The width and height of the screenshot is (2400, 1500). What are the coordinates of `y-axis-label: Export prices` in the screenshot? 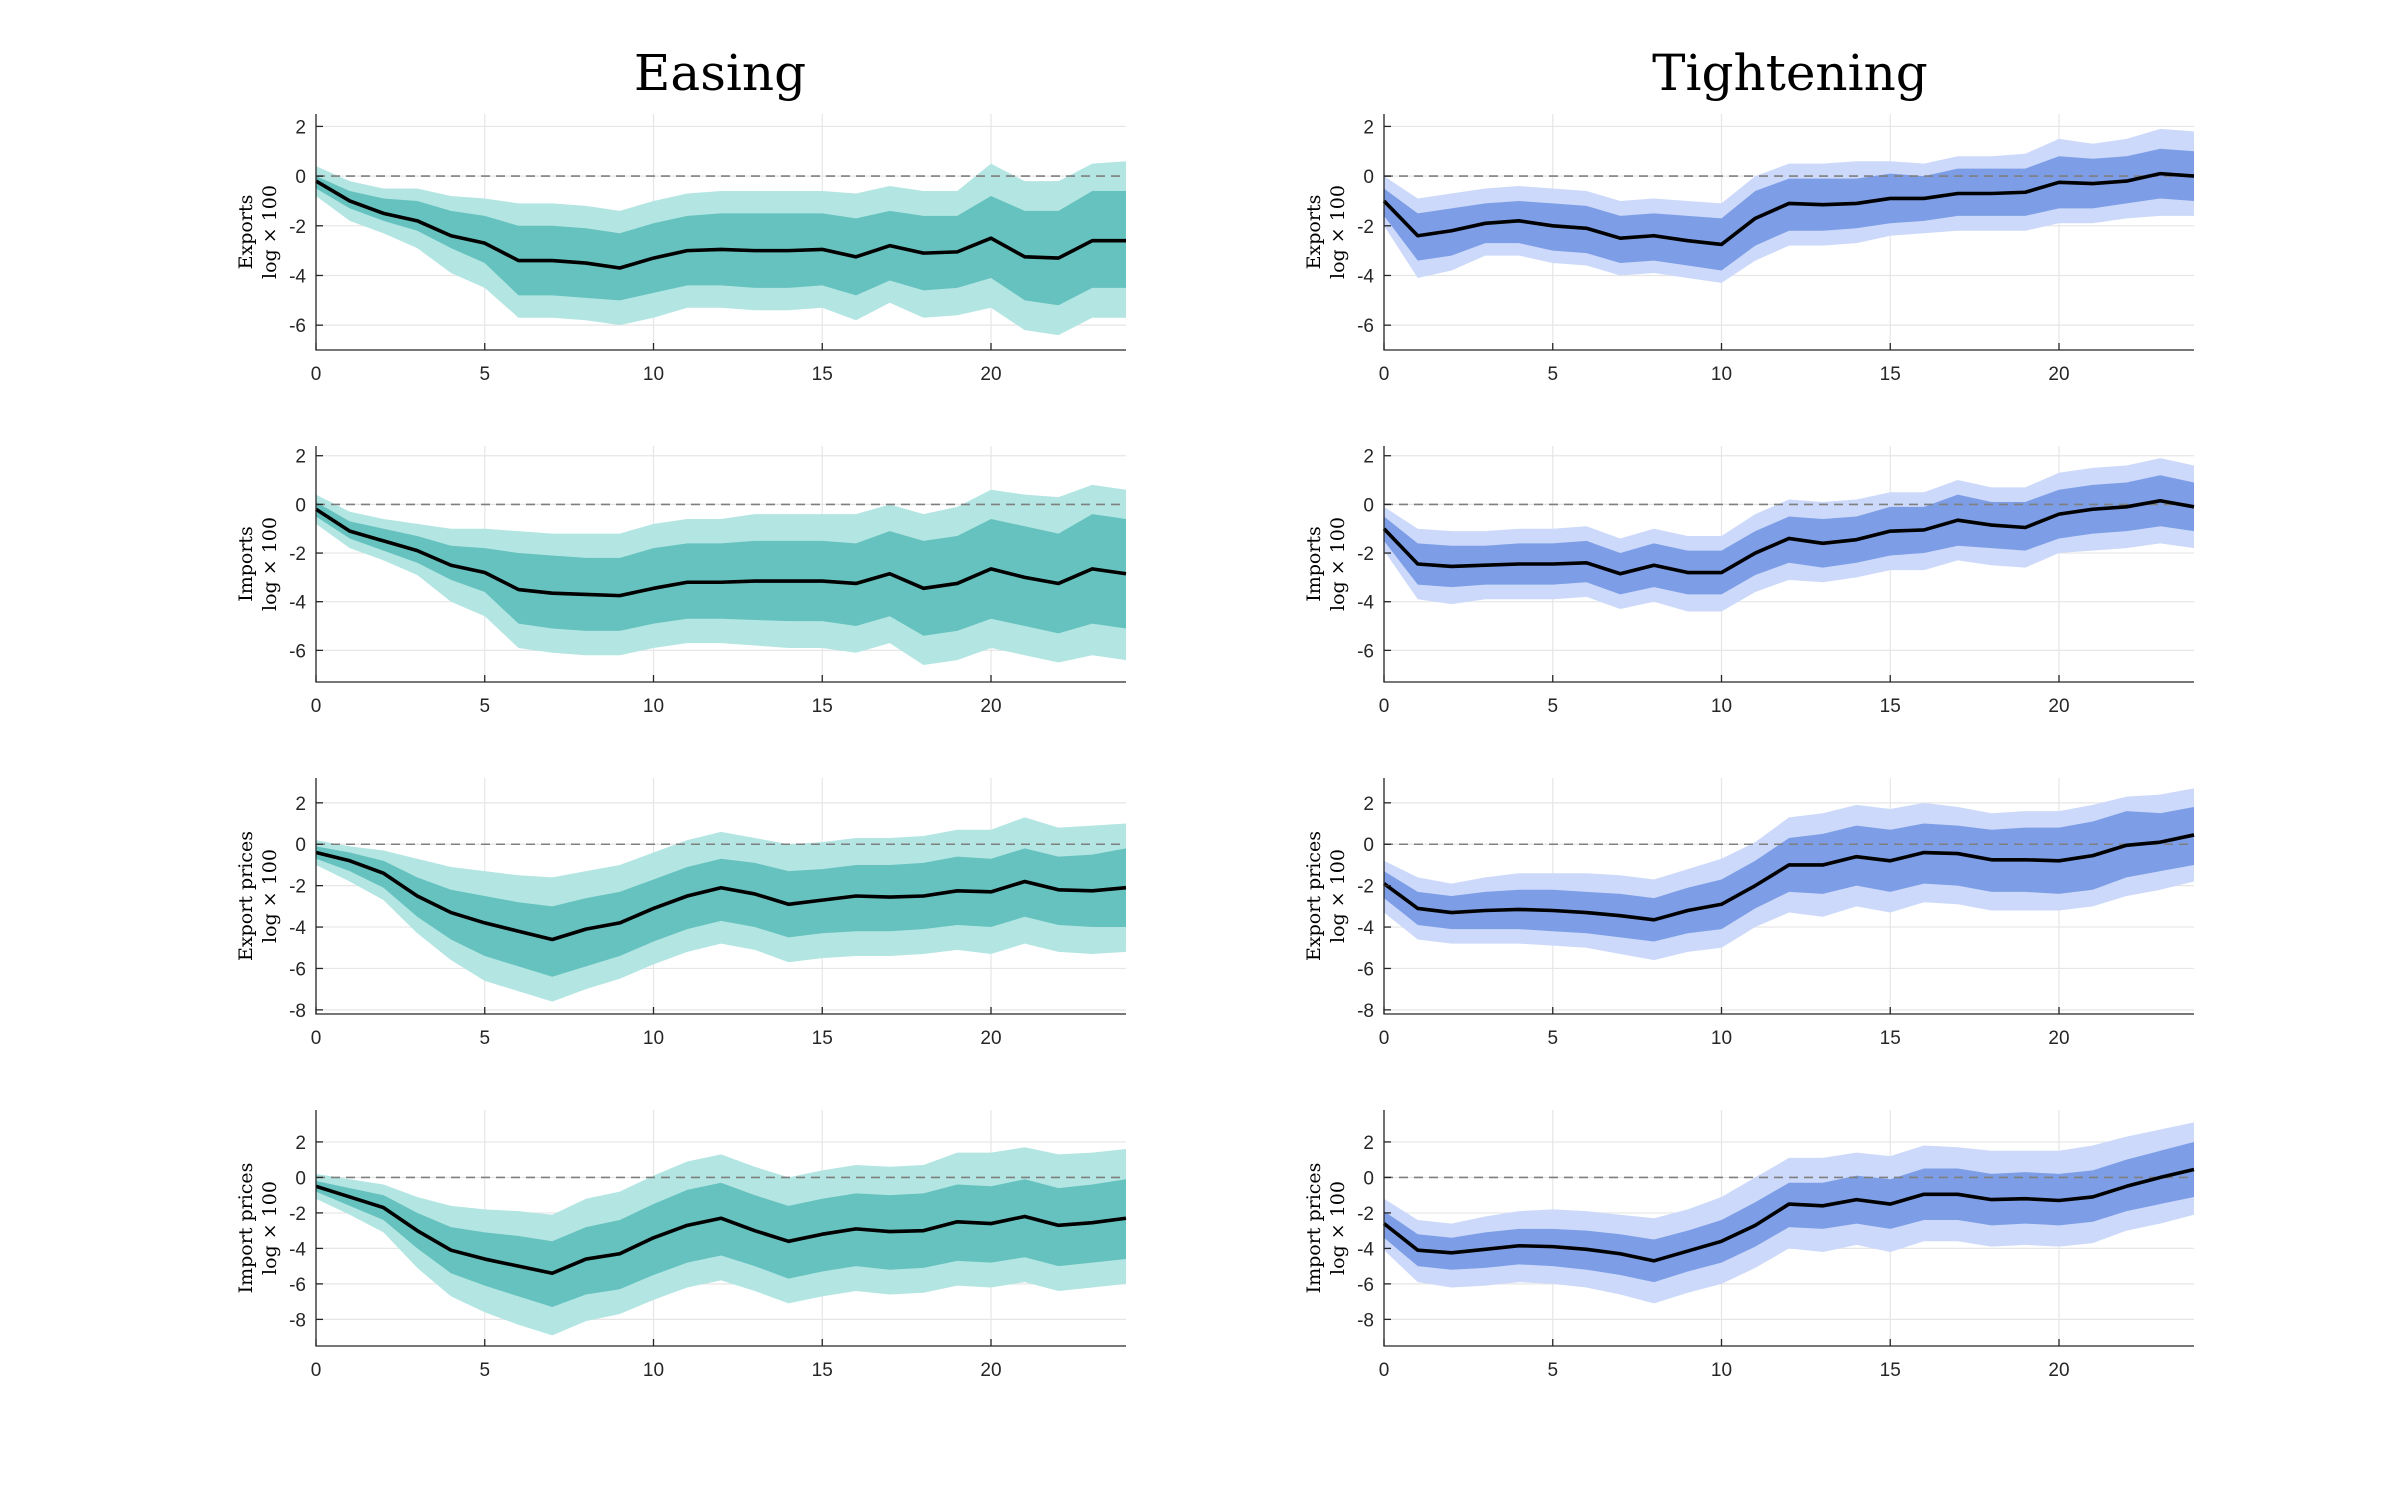 It's located at (246, 896).